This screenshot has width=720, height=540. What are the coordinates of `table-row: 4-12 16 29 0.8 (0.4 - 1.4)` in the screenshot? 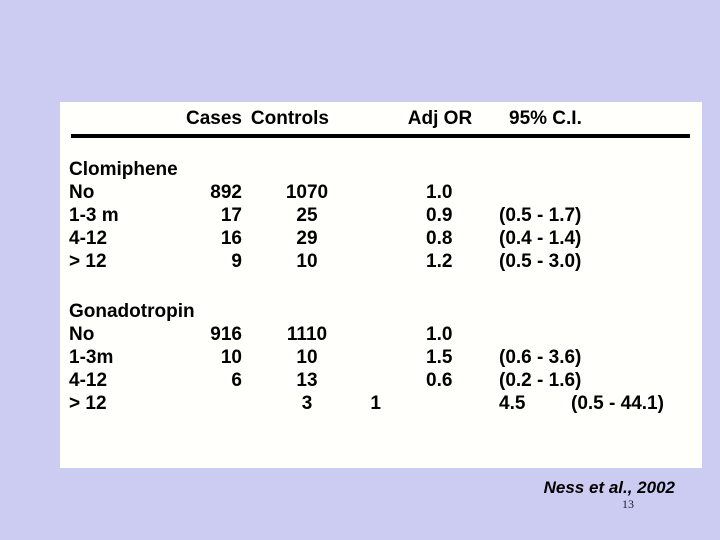 It's located at (381, 238).